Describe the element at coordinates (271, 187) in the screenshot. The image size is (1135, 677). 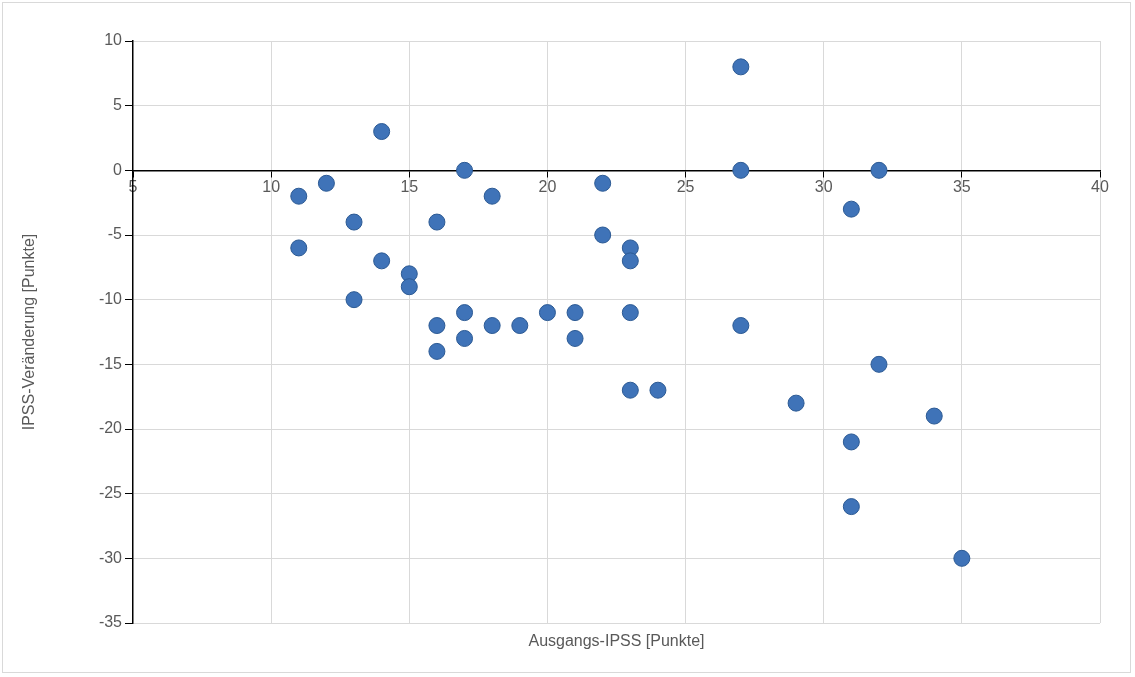
I see `x-tick-label: 10` at that location.